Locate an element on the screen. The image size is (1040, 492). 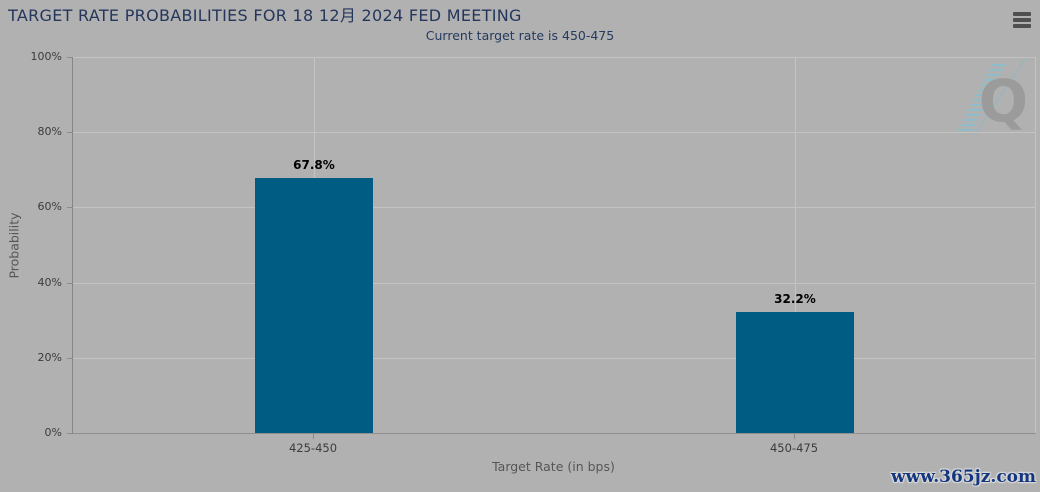
chart-subtitle: Current target rate is 450-475 is located at coordinates (520, 35).